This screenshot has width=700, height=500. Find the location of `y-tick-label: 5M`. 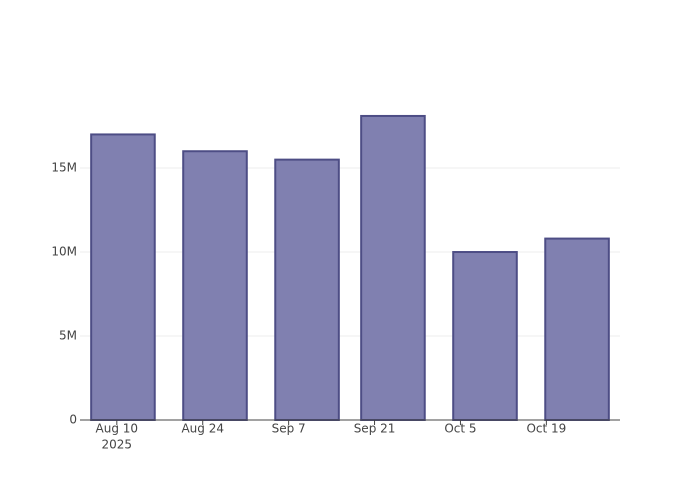

y-tick-label: 5M is located at coordinates (68, 336).